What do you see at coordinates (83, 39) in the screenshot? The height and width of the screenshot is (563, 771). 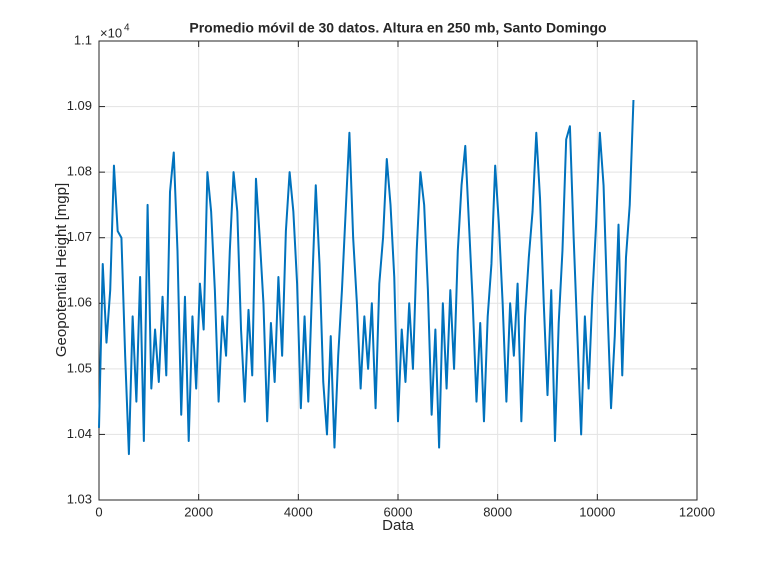 I see `y-tick-label: 1.1` at bounding box center [83, 39].